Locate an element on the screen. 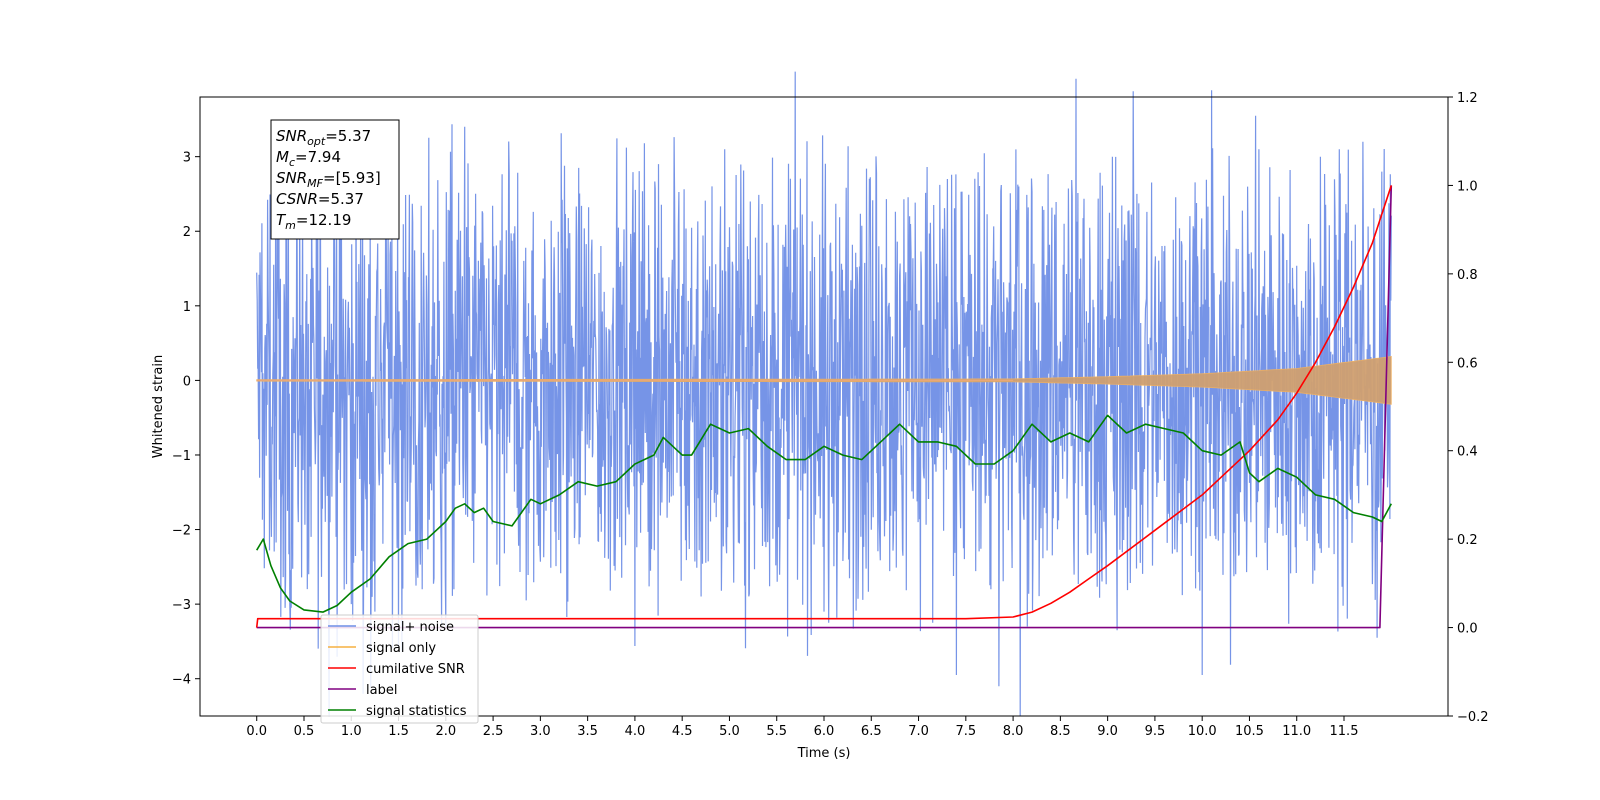 This screenshot has height=800, width=1600. x-tick-label: 4.5 is located at coordinates (682, 731).